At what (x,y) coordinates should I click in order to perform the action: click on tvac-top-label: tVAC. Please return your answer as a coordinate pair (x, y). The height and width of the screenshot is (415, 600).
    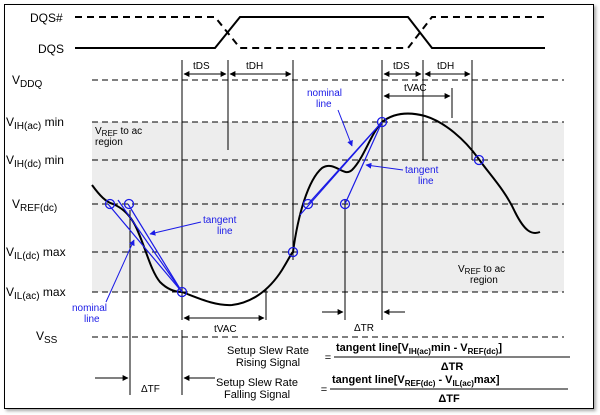
    Looking at the image, I should click on (415, 88).